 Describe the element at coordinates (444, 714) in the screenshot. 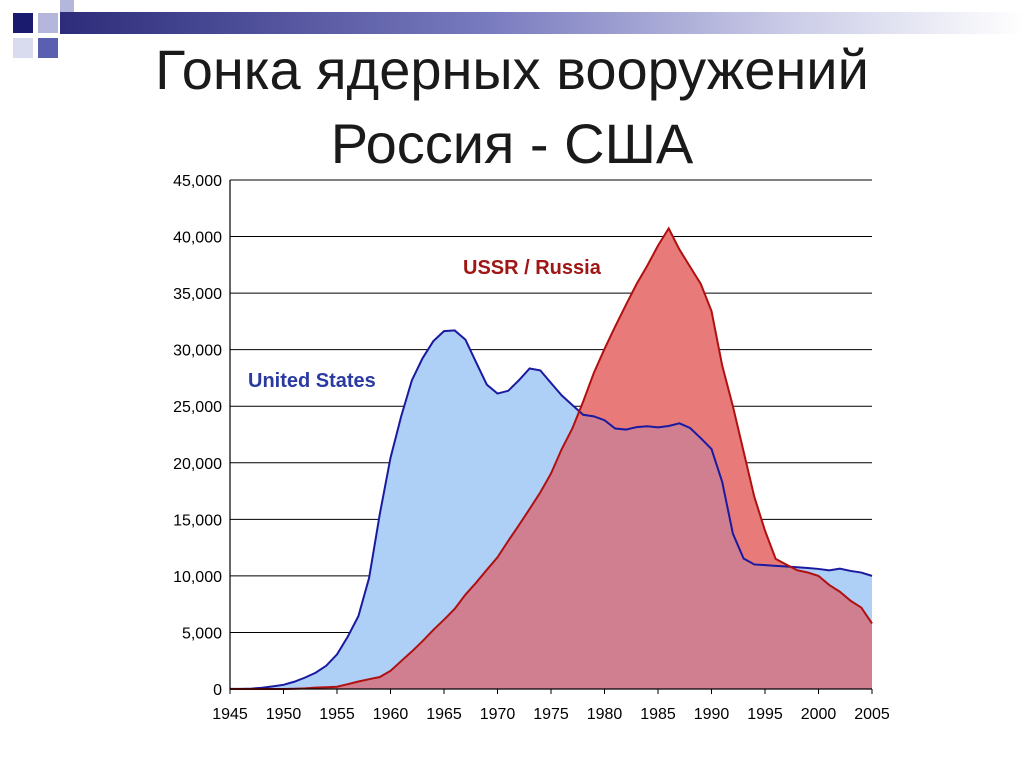

I see `x-tick-label: 1965` at that location.